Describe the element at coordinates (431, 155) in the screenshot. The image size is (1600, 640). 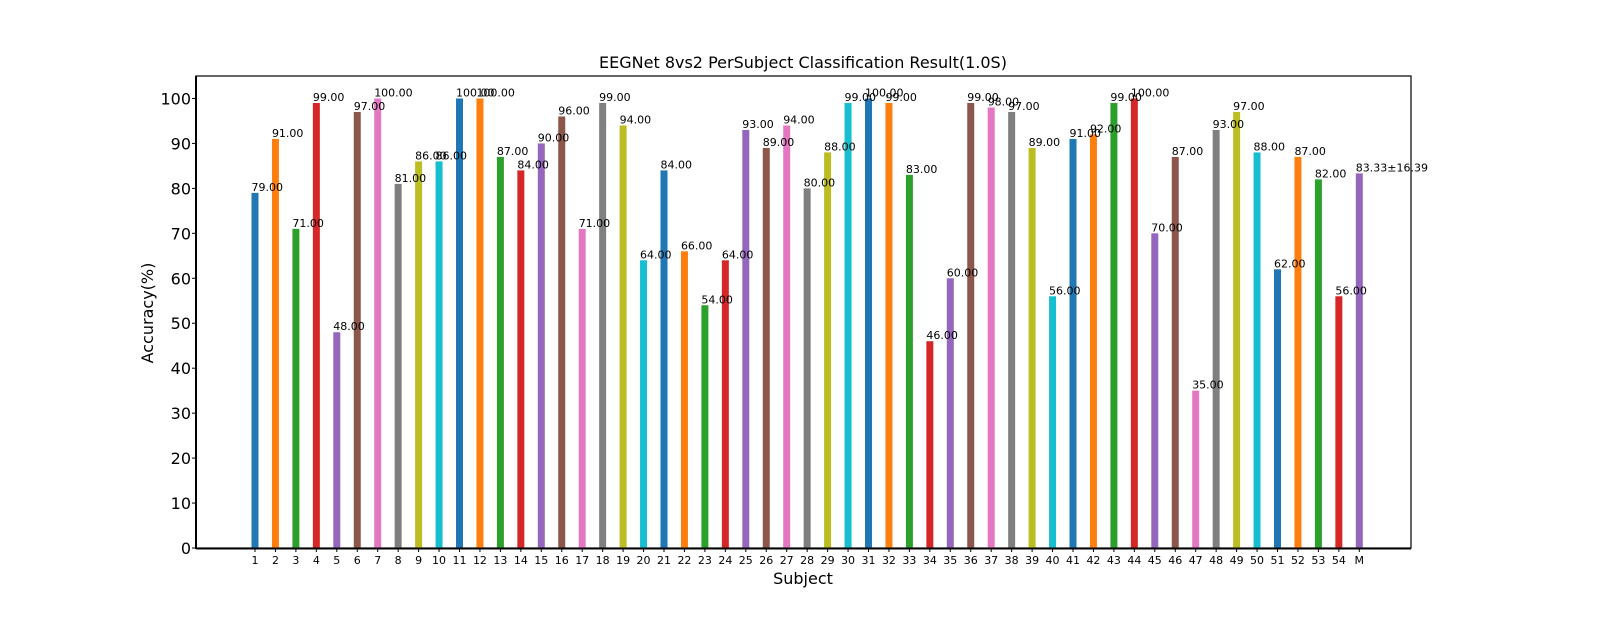
I see `data-label-9: 86.00` at that location.